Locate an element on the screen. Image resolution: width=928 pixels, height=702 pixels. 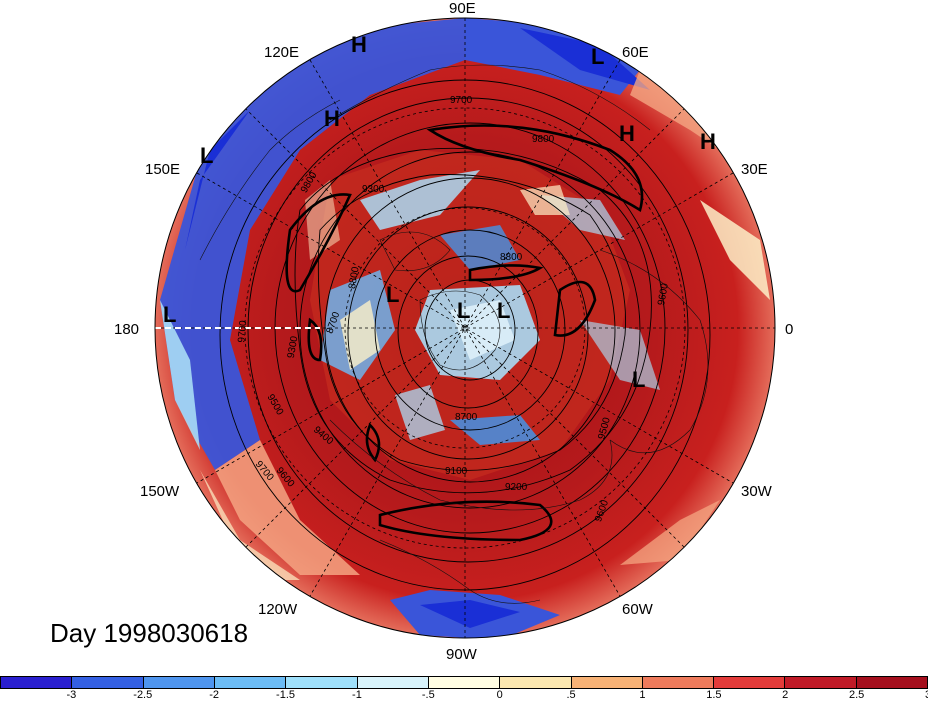
lon-label-0: 0 is located at coordinates (789, 329).